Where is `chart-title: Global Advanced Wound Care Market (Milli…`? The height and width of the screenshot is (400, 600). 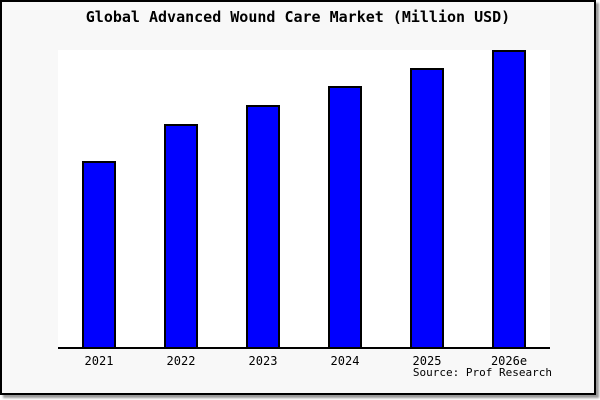
chart-title: Global Advanced Wound Care Market (Milli… is located at coordinates (298, 17).